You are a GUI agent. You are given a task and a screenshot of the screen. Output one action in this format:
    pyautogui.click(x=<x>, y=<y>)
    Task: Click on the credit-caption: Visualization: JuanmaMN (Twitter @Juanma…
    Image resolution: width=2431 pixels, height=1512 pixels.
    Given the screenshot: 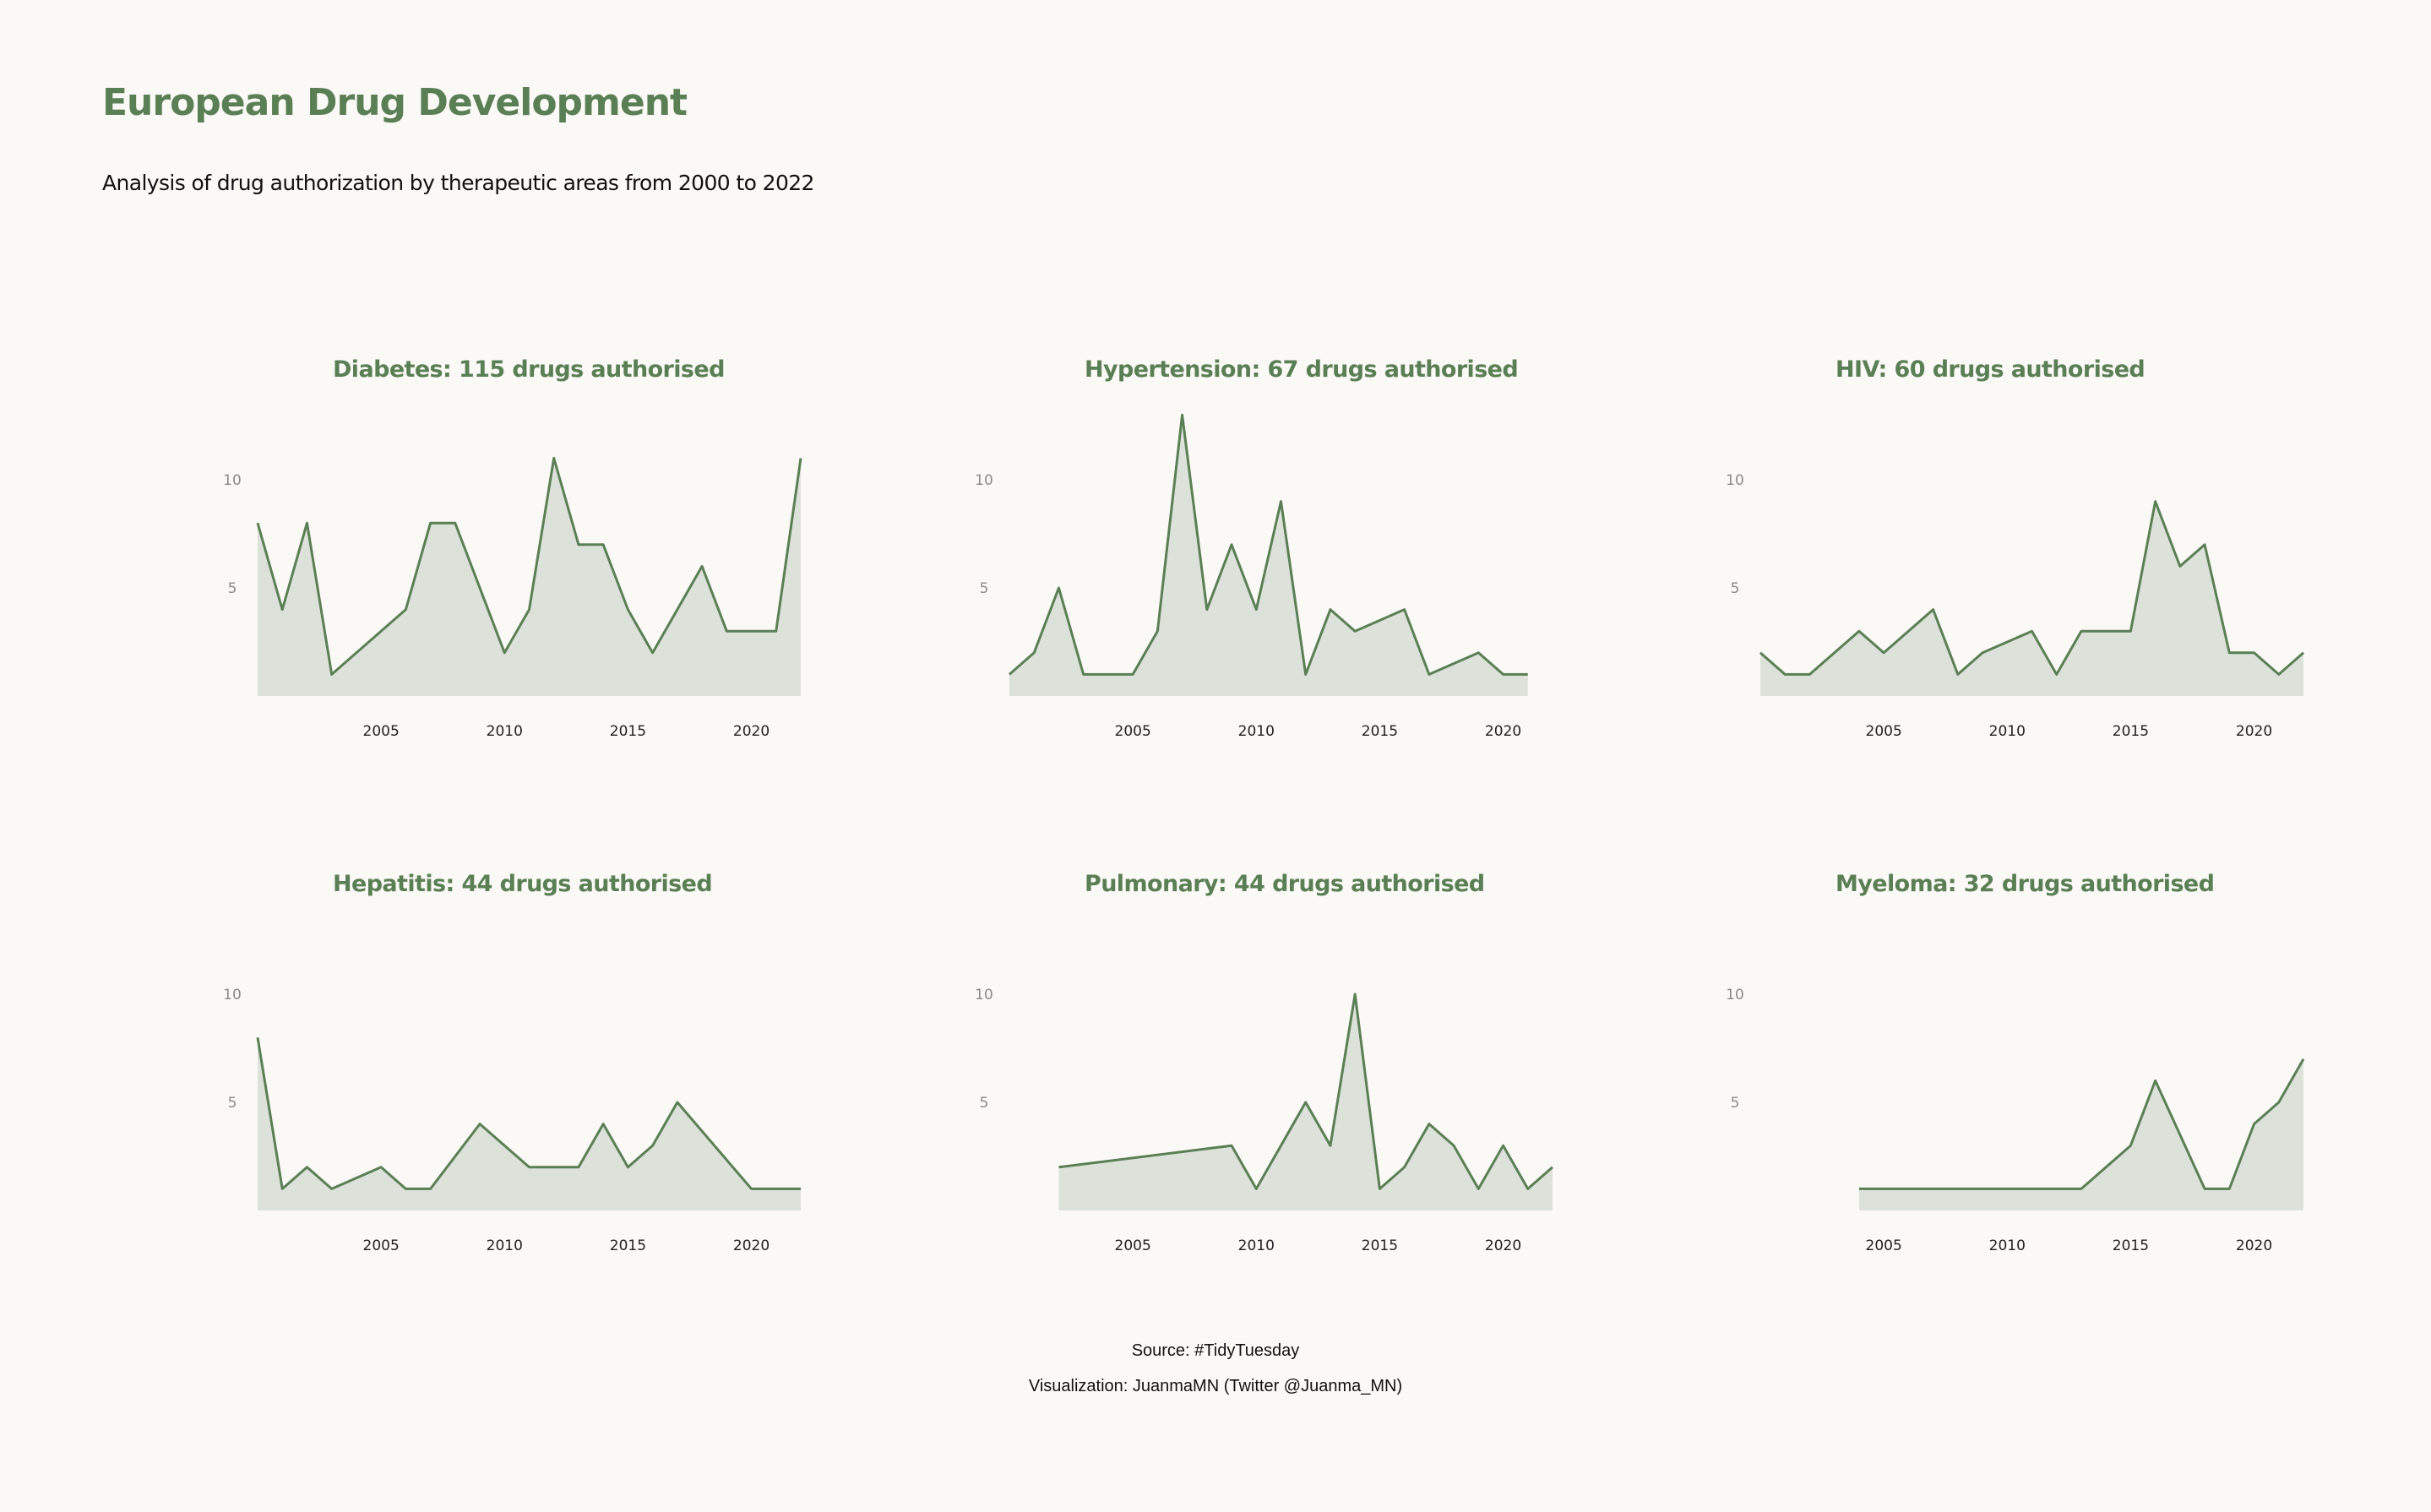 What is the action you would take?
    pyautogui.click(x=1215, y=1386)
    